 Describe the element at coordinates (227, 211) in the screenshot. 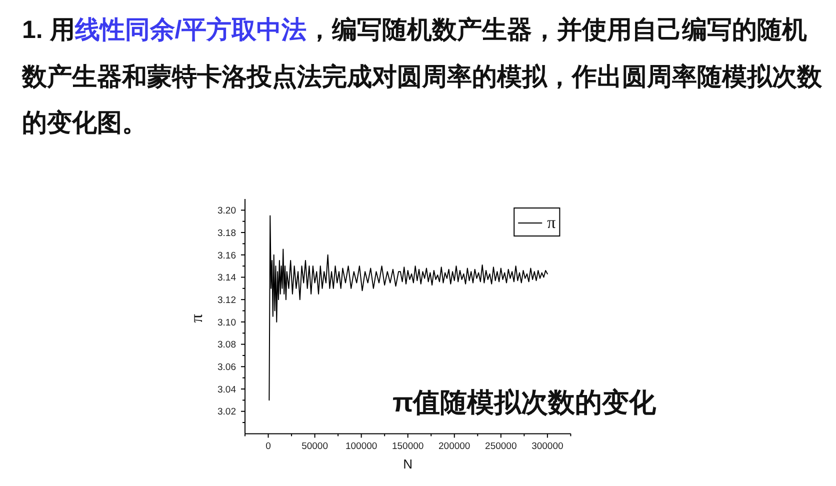

I see `y-tick-label: 3.20` at that location.